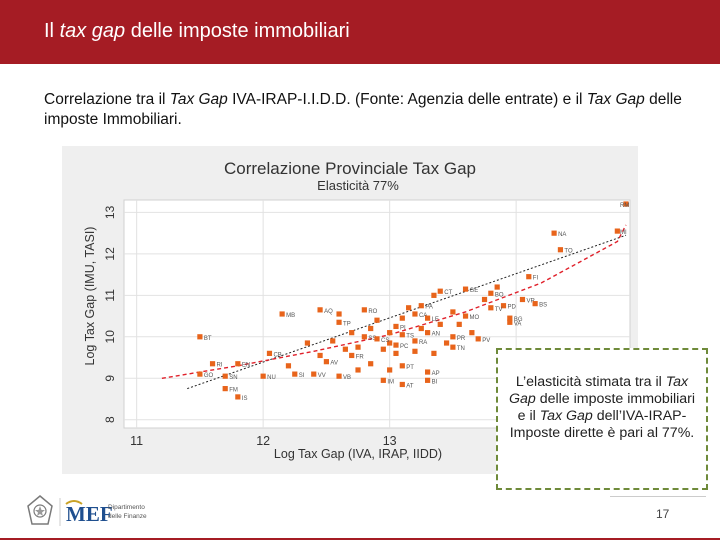 The image size is (720, 540). I want to click on point-label: BG, so click(518, 320).